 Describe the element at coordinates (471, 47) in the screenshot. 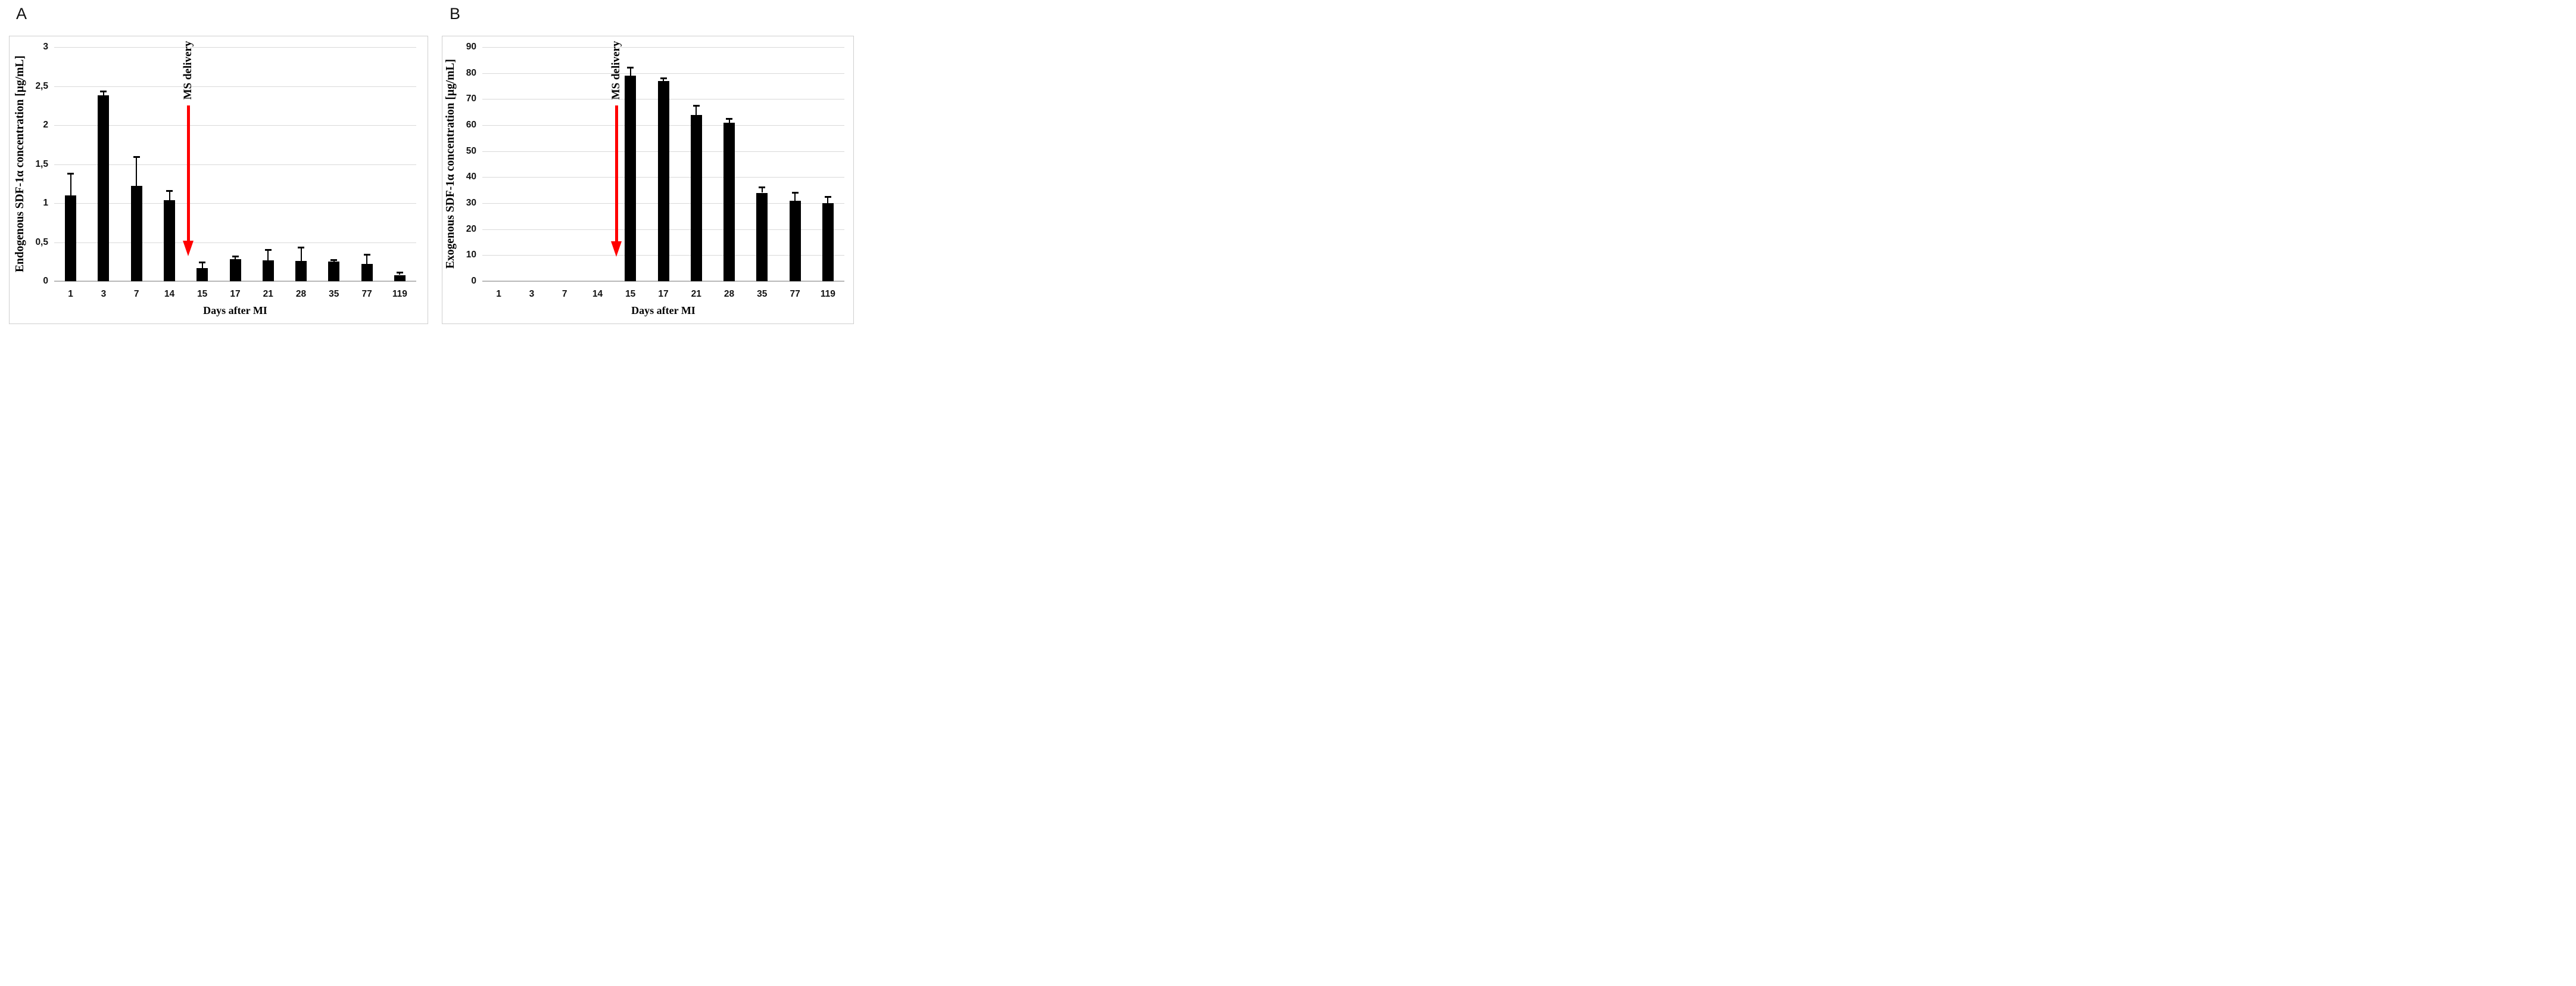

I see `y-tick-label: 90` at that location.